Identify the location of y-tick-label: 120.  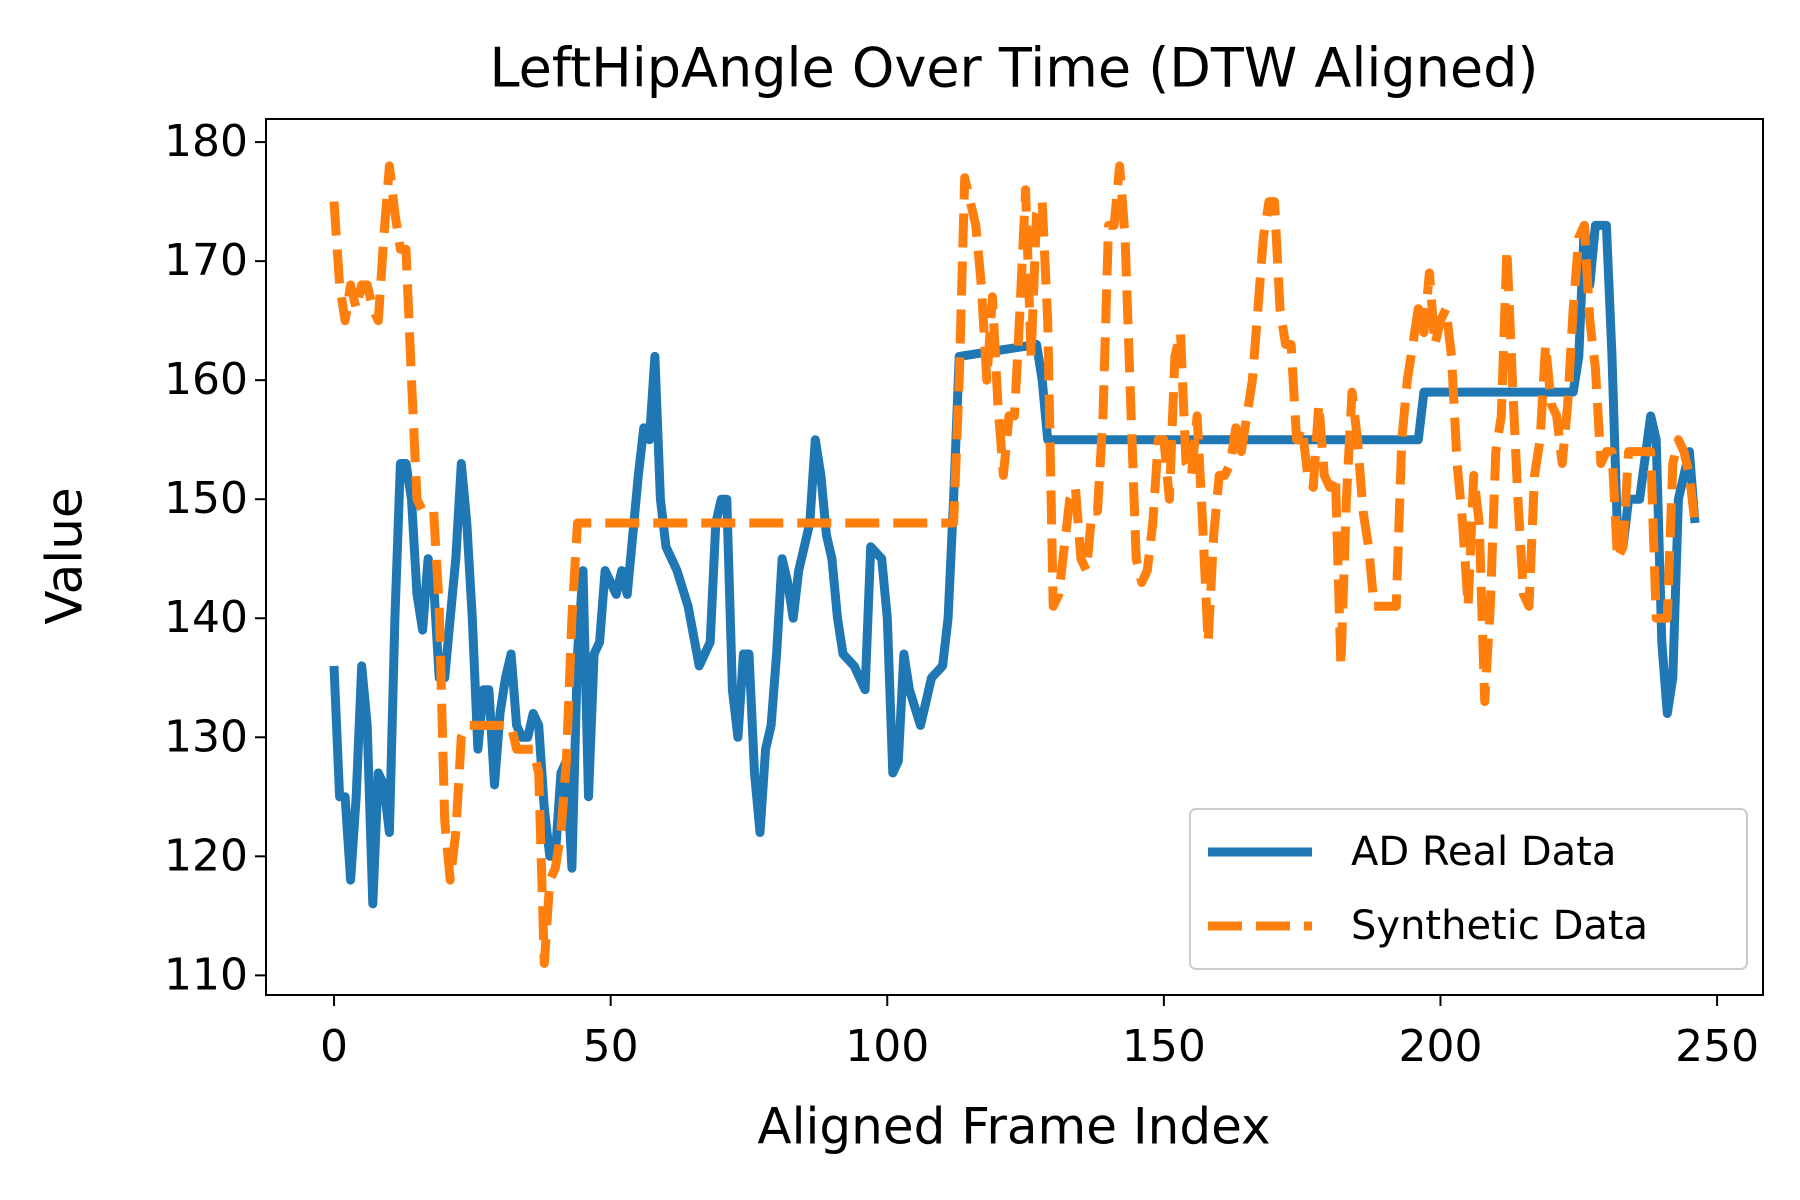
(206, 855).